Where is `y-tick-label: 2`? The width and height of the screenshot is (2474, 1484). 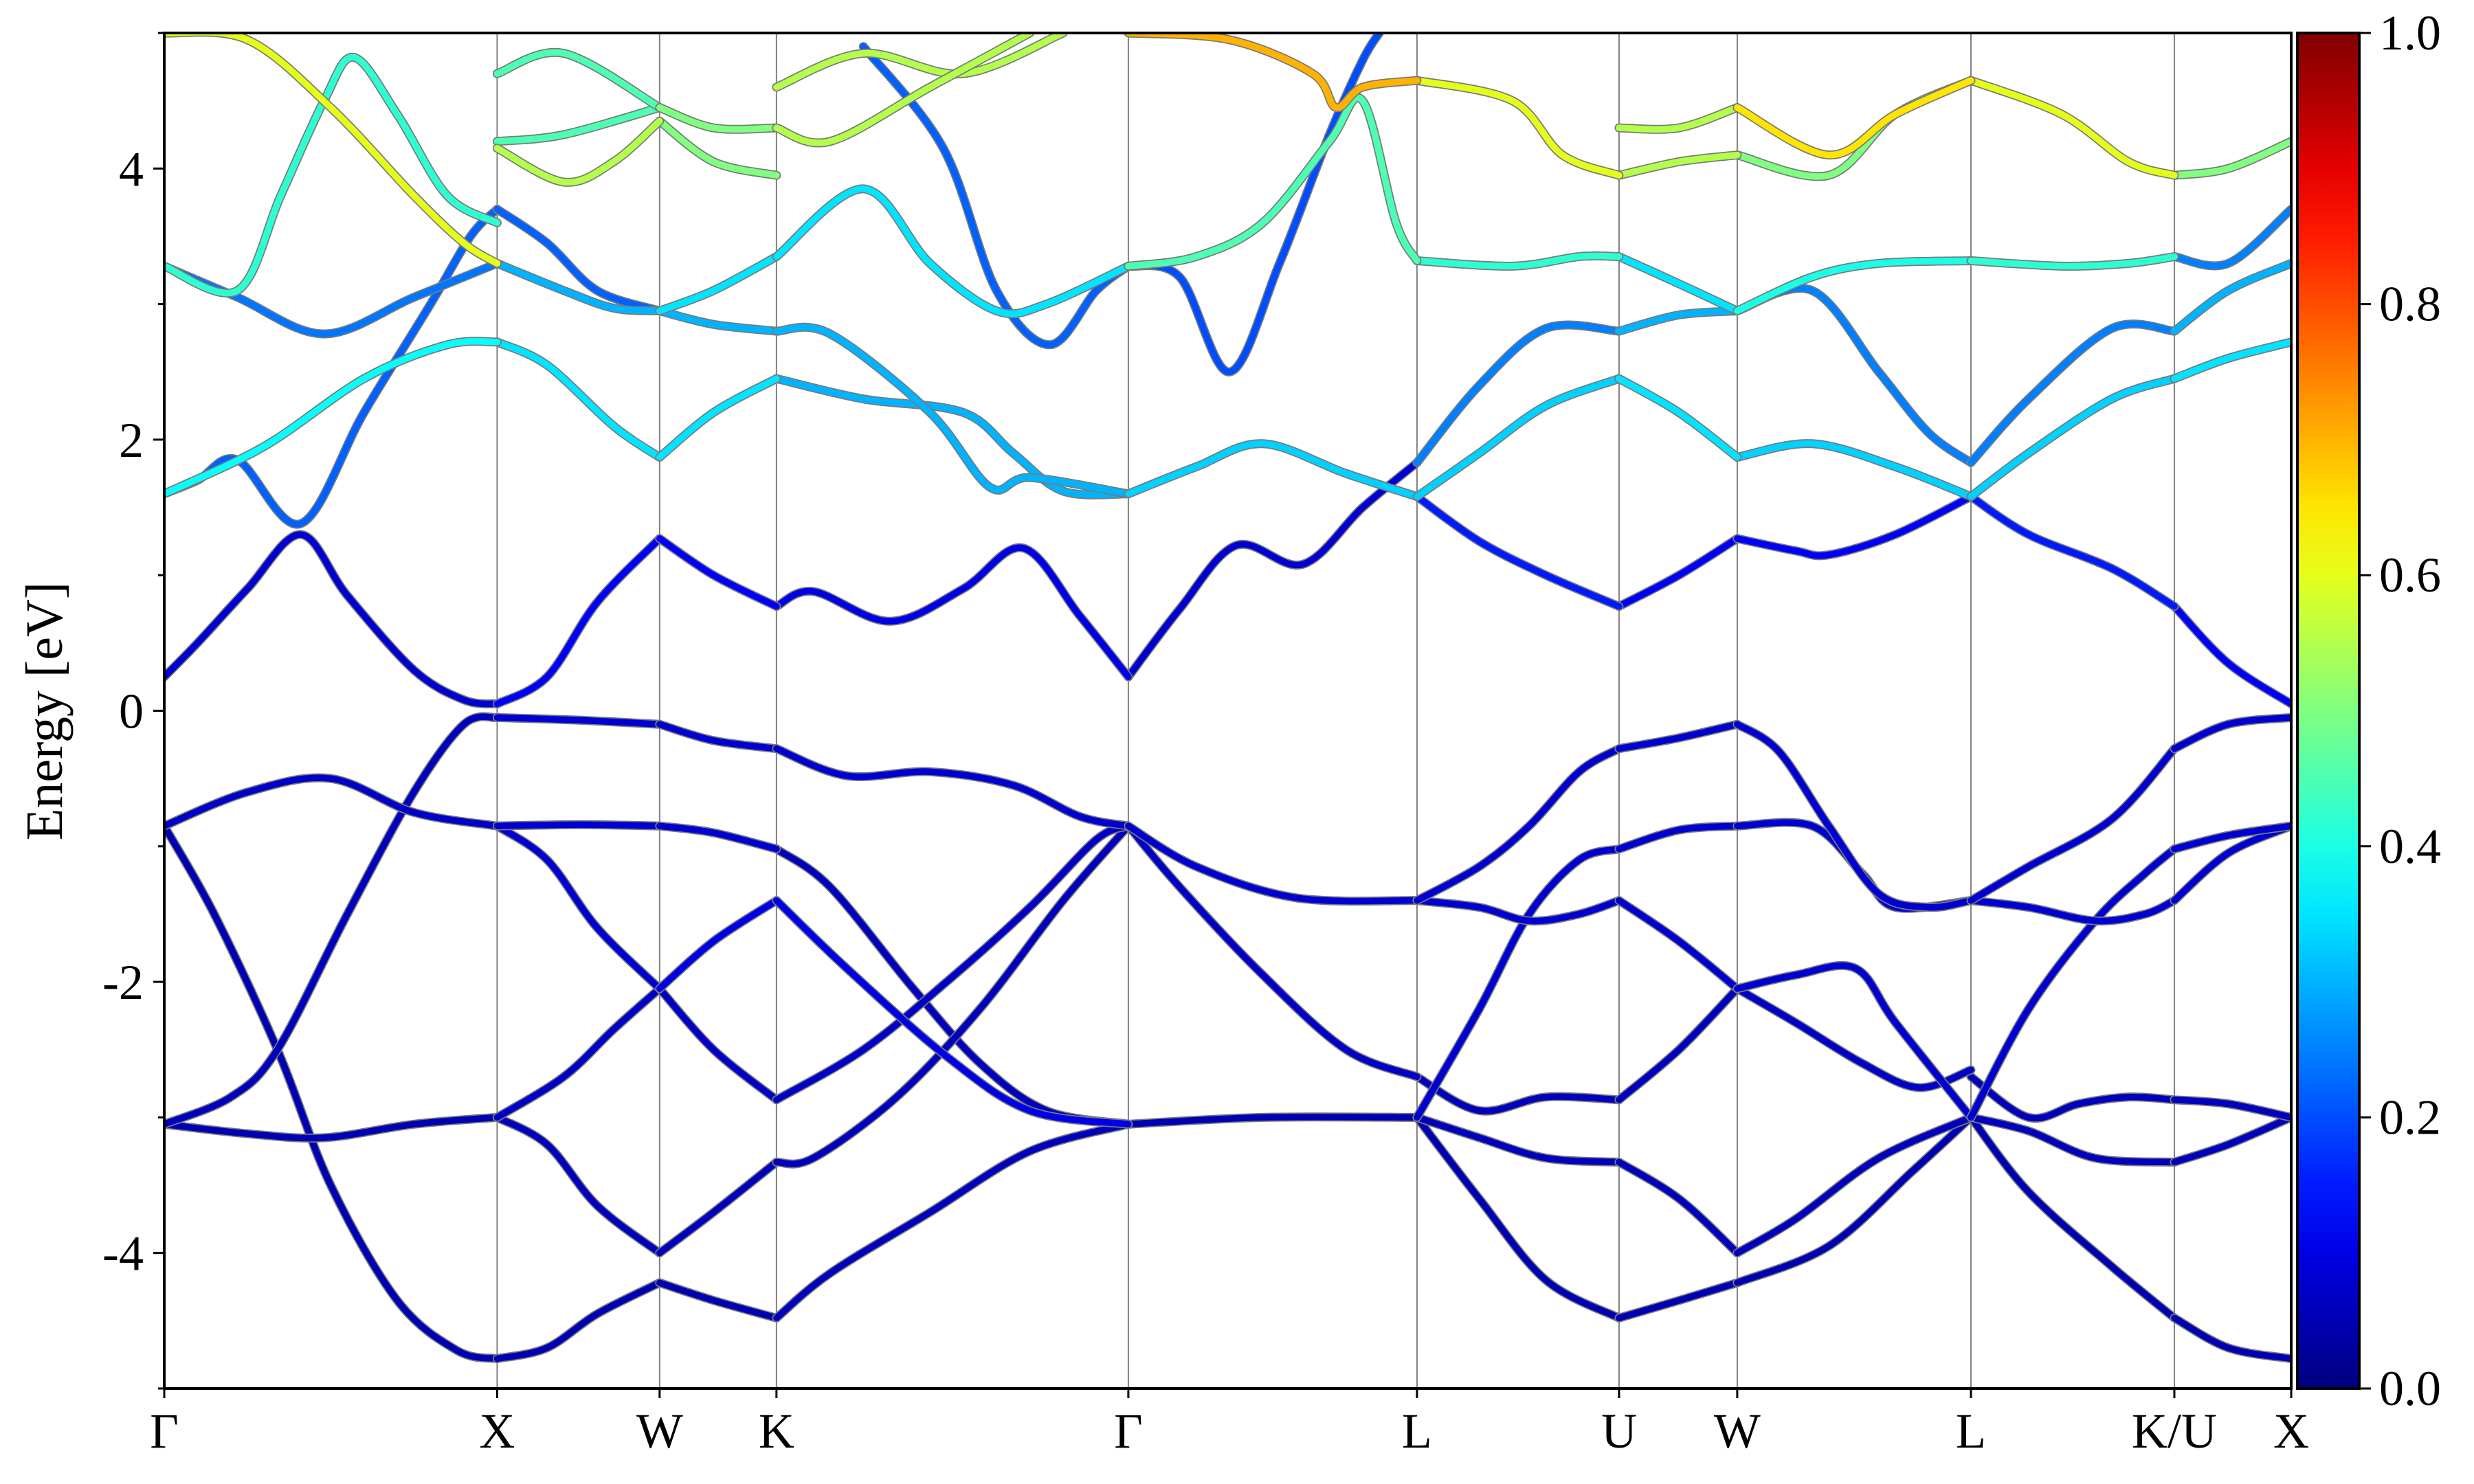 y-tick-label: 2 is located at coordinates (131, 440).